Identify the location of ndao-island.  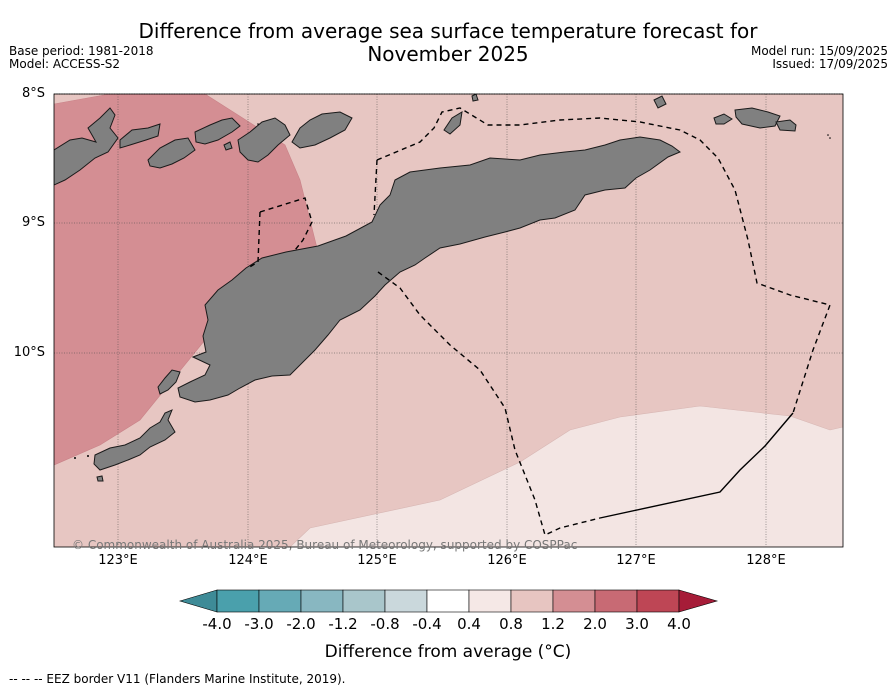
(100, 478).